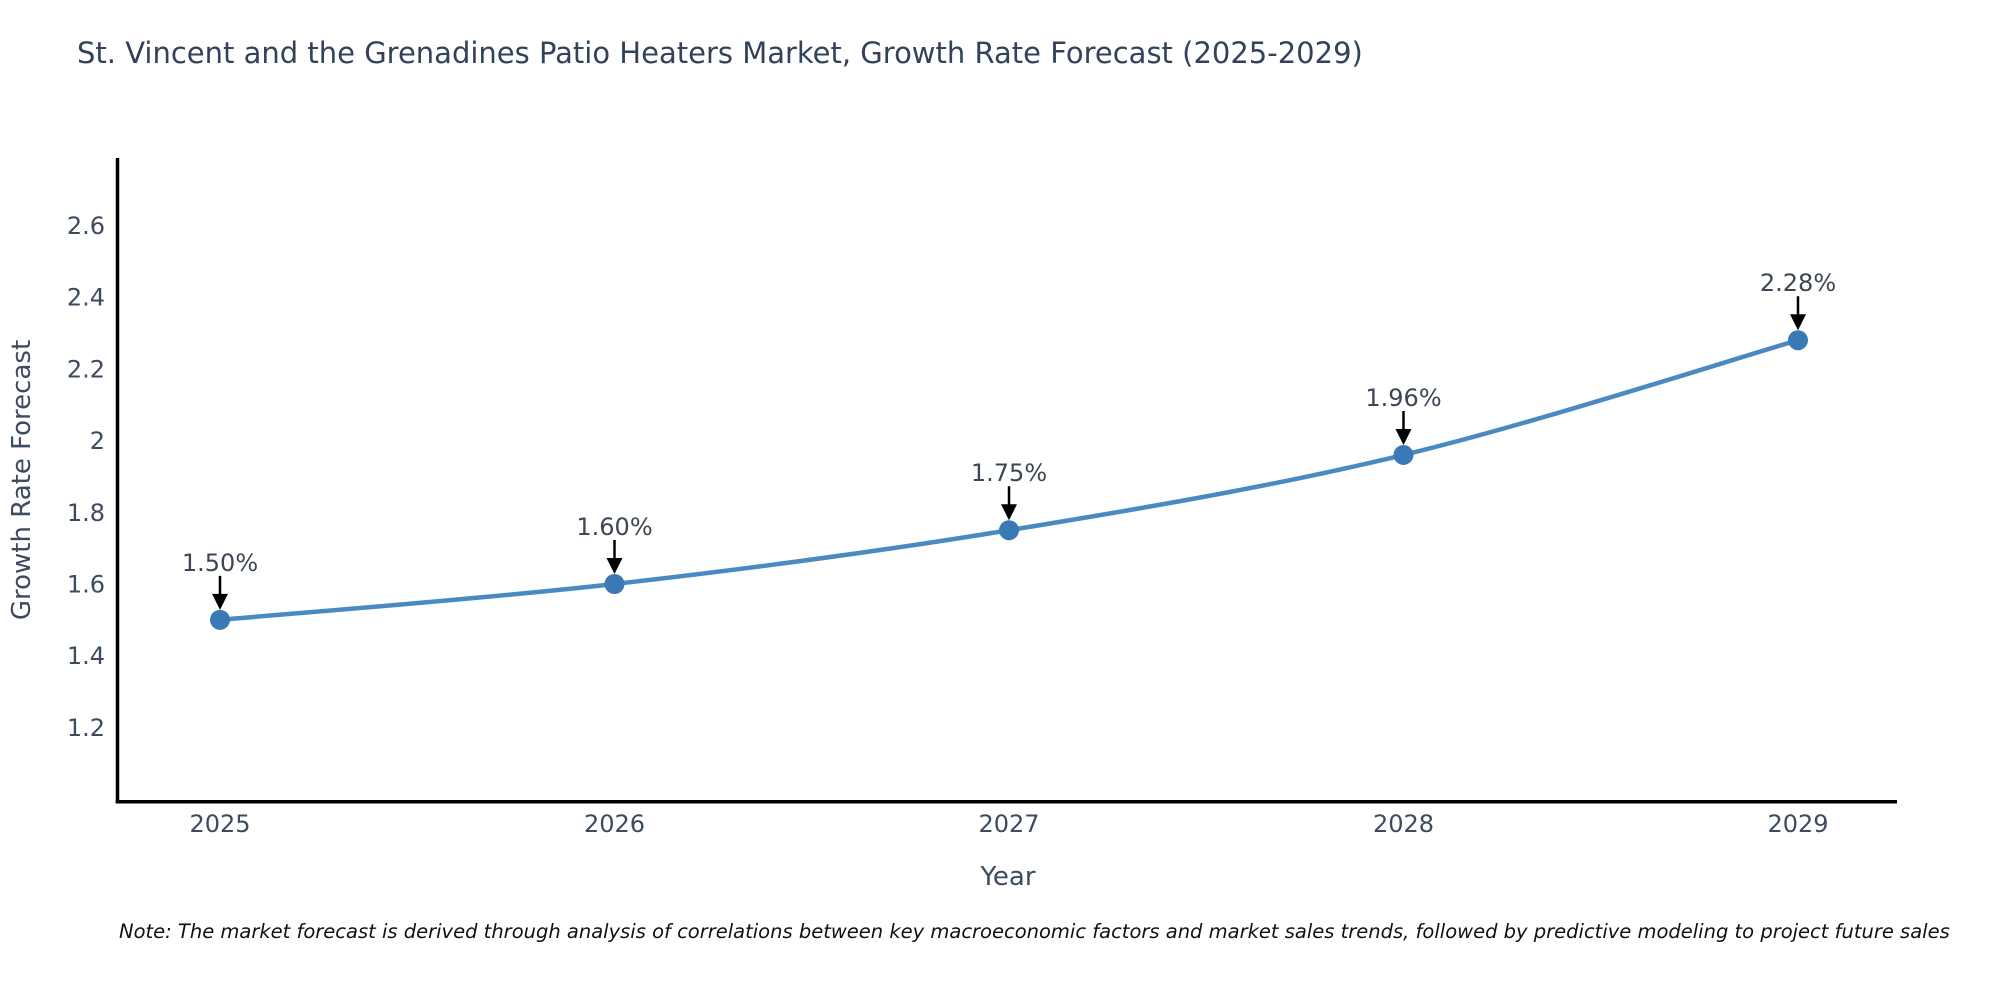 This screenshot has width=2000, height=1000. What do you see at coordinates (86, 585) in the screenshot?
I see `y-tick-label: 1.6` at bounding box center [86, 585].